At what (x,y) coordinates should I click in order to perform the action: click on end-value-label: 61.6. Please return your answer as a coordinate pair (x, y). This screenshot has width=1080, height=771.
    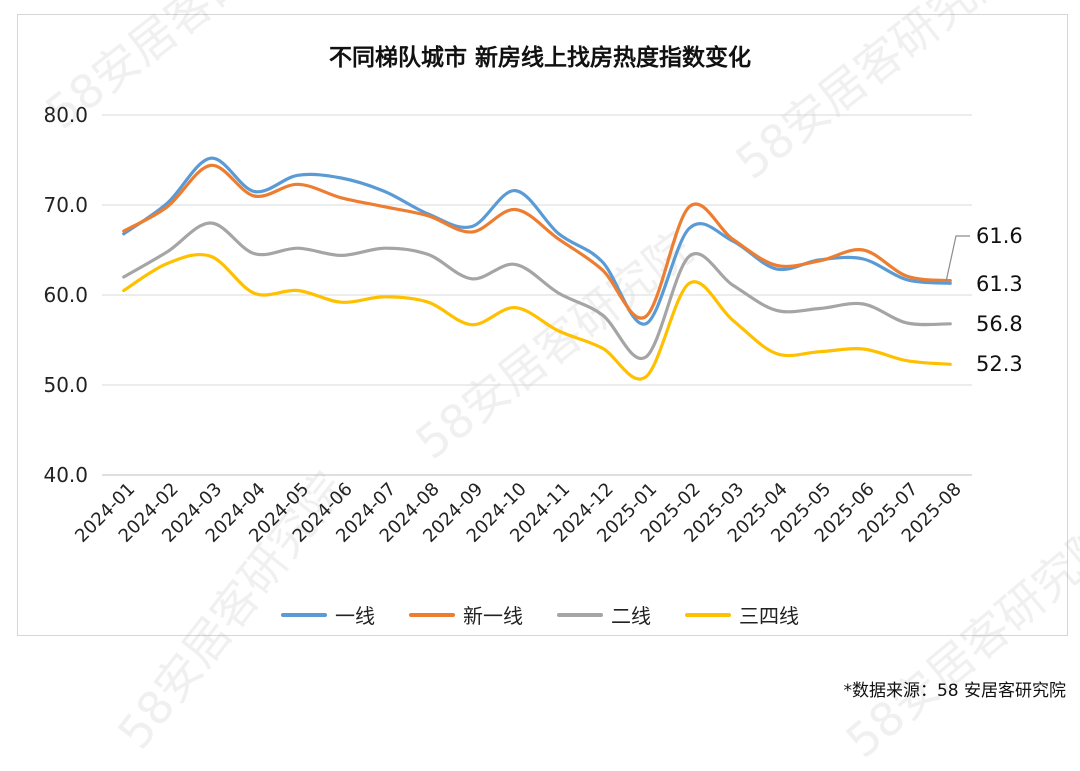
    Looking at the image, I should click on (999, 236).